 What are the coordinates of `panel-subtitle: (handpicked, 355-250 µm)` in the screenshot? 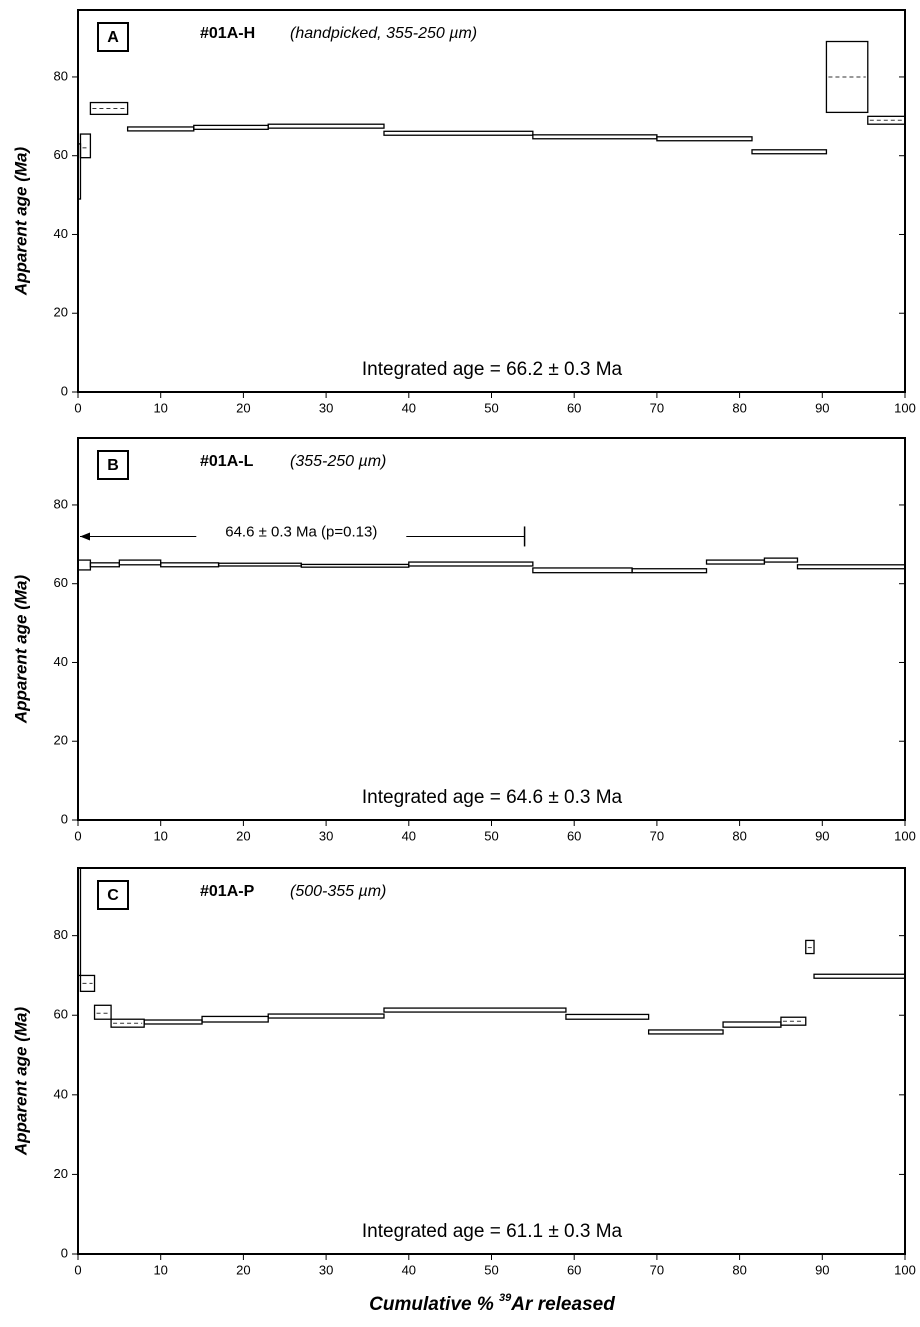 It's located at (383, 33).